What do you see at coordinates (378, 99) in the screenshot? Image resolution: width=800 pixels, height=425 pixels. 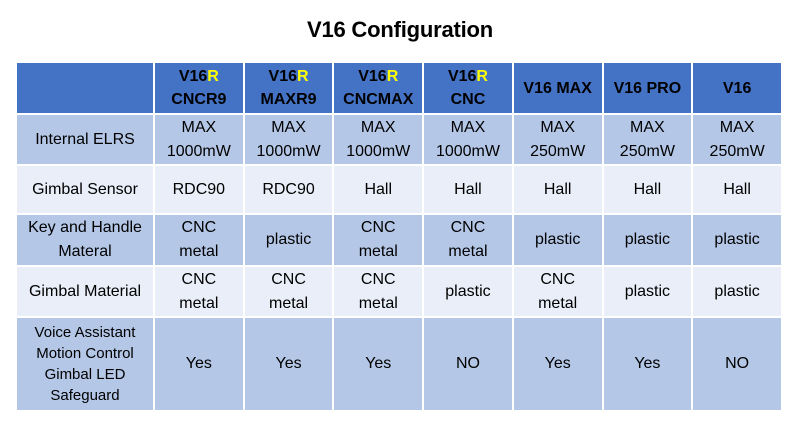 I see `column-variant: CNCMAX` at bounding box center [378, 99].